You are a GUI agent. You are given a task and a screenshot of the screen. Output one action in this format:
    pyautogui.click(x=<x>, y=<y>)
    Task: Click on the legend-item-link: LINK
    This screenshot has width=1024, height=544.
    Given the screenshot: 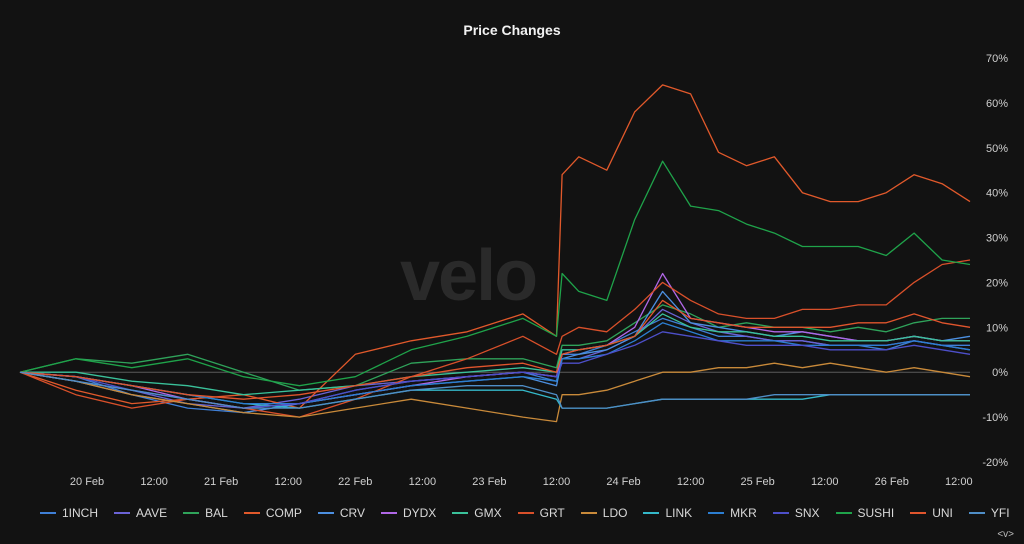 What is the action you would take?
    pyautogui.click(x=667, y=513)
    